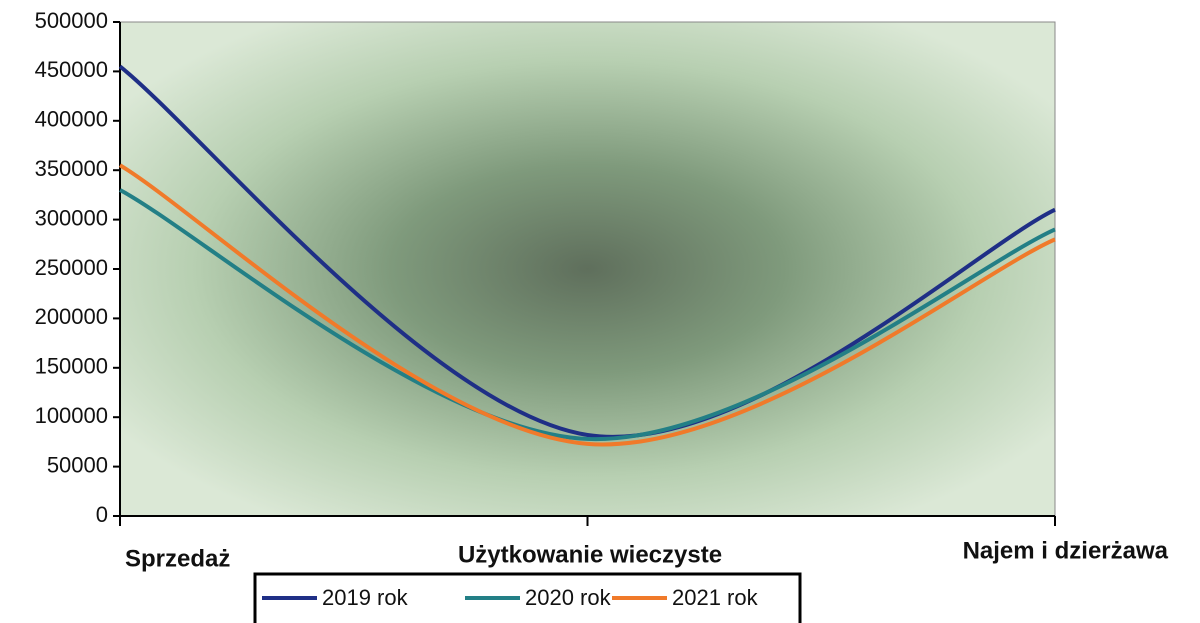 This screenshot has height=623, width=1200. What do you see at coordinates (71, 168) in the screenshot?
I see `y-tick-label: 350000` at bounding box center [71, 168].